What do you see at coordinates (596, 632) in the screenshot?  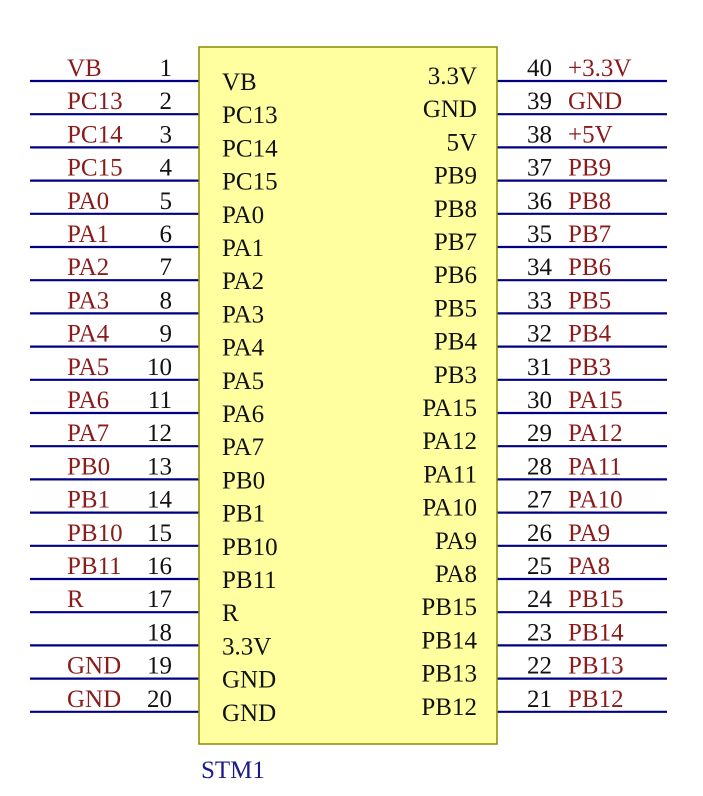 I see `net-label: PB14` at bounding box center [596, 632].